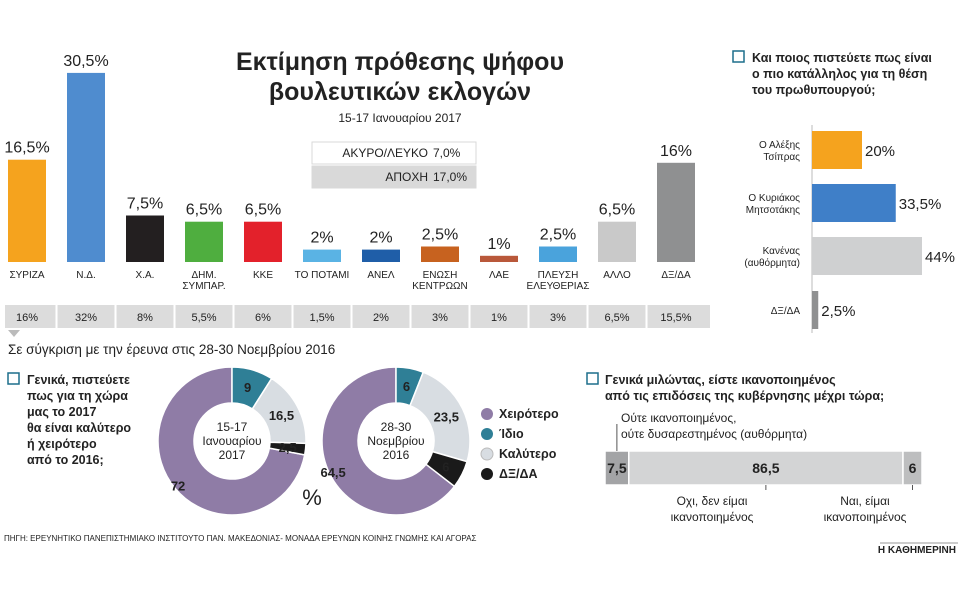 Image resolution: width=960 pixels, height=600 pixels. What do you see at coordinates (381, 318) in the screenshot?
I see `comparison-value: 2%` at bounding box center [381, 318].